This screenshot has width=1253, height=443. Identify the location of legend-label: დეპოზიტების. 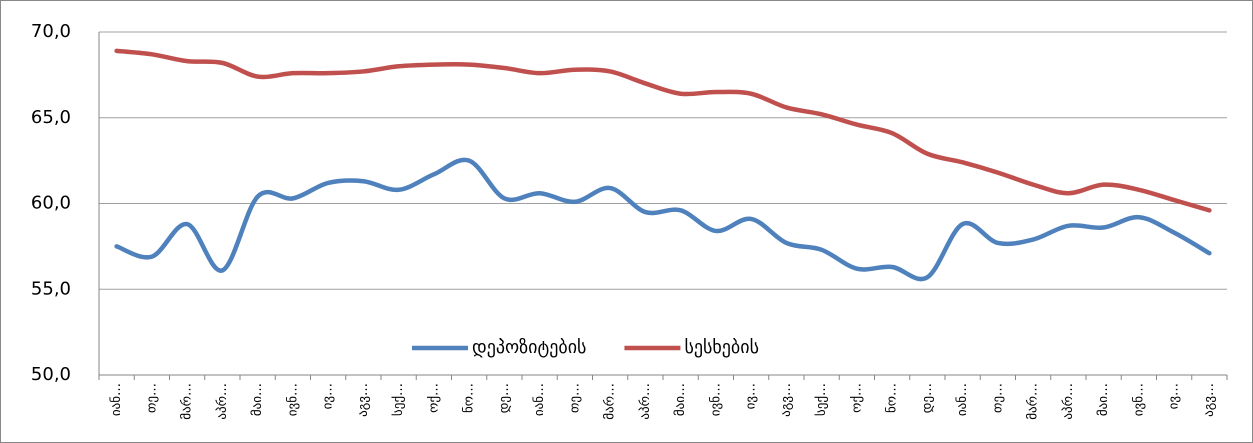
(529, 347).